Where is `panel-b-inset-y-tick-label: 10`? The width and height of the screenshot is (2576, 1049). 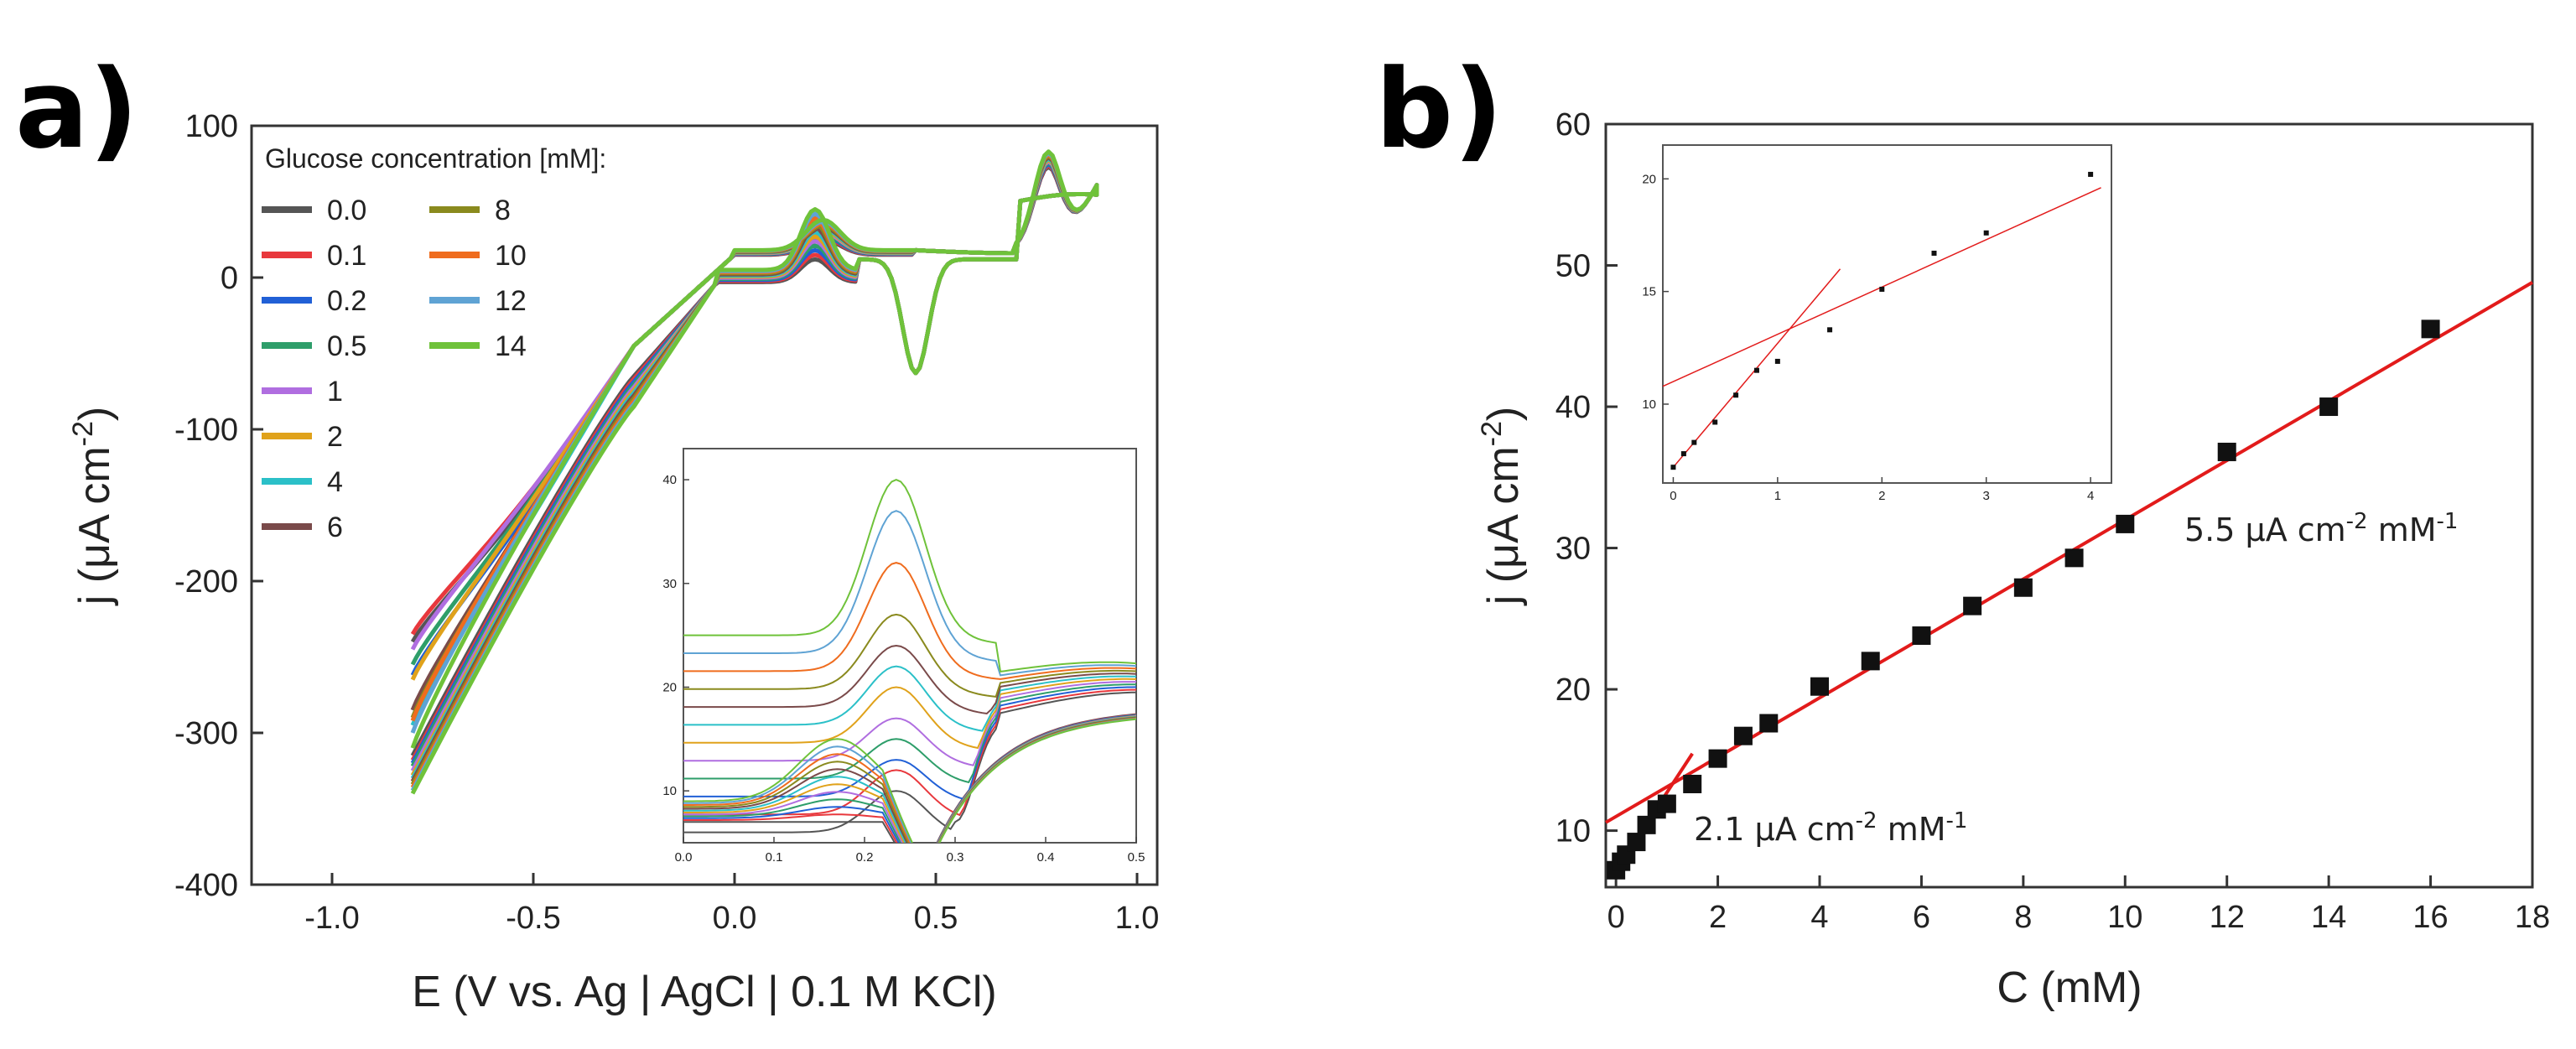 panel-b-inset-y-tick-label: 10 is located at coordinates (1649, 404).